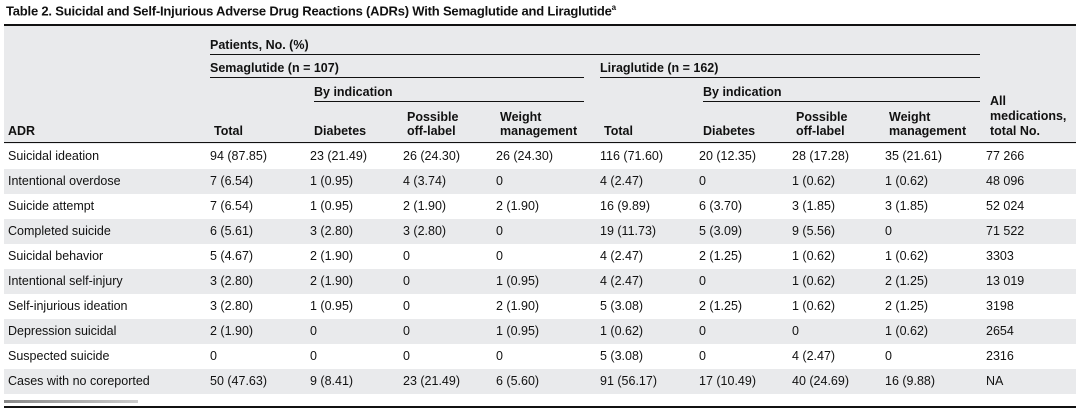 This screenshot has width=1080, height=410. I want to click on sema-total-cell: 6 (5.61), so click(232, 231).